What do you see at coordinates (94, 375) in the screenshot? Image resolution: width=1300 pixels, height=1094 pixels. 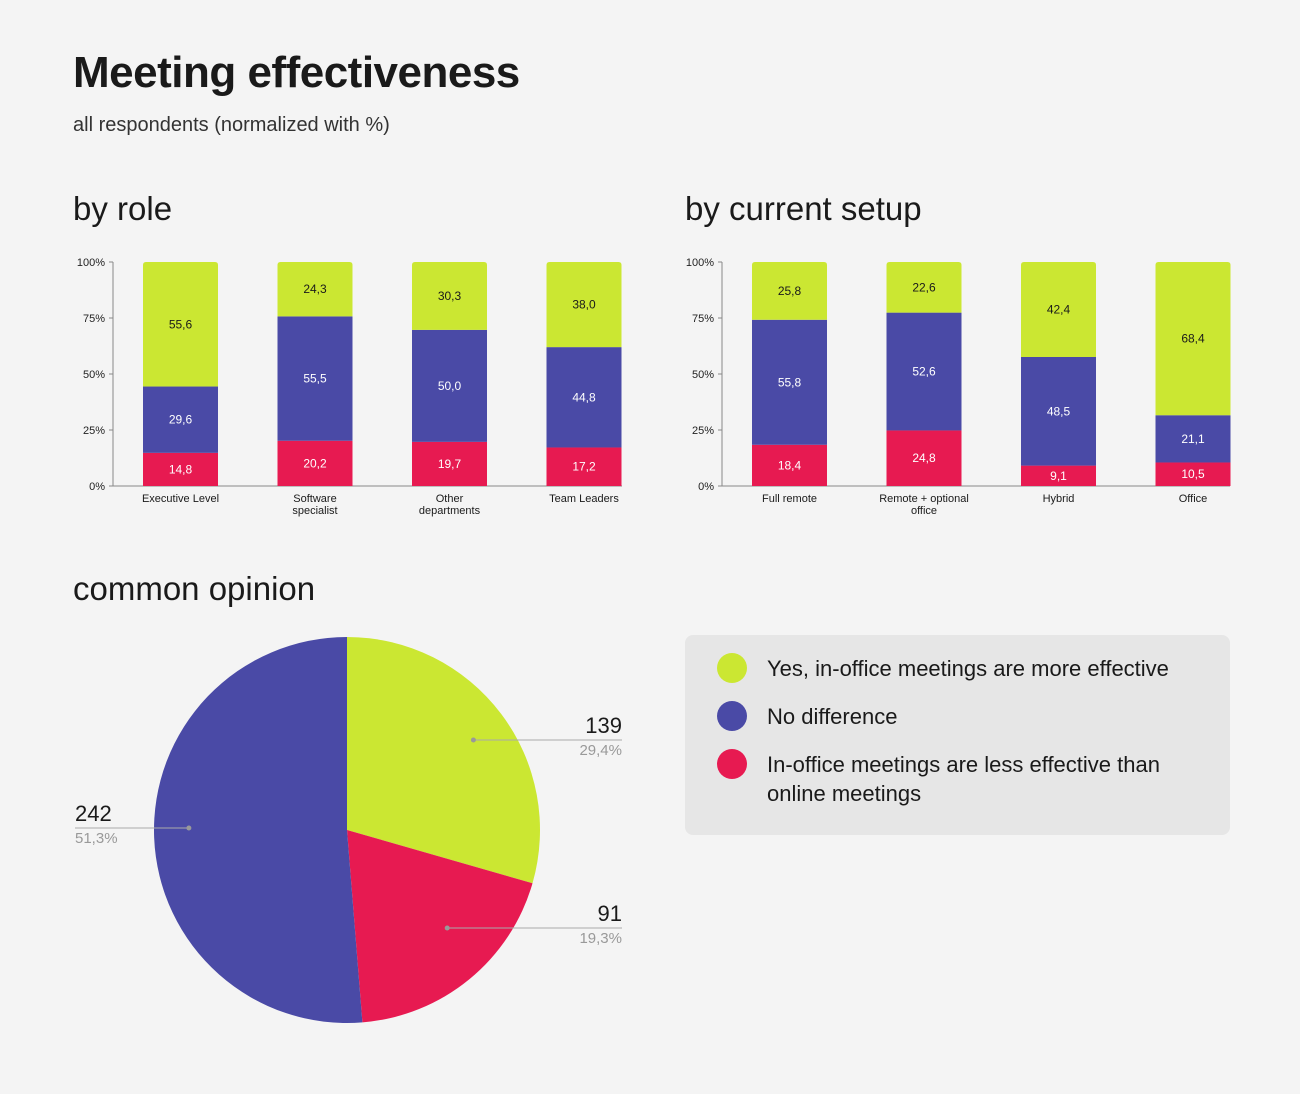 I see `role-y-tick-label: 50%` at bounding box center [94, 375].